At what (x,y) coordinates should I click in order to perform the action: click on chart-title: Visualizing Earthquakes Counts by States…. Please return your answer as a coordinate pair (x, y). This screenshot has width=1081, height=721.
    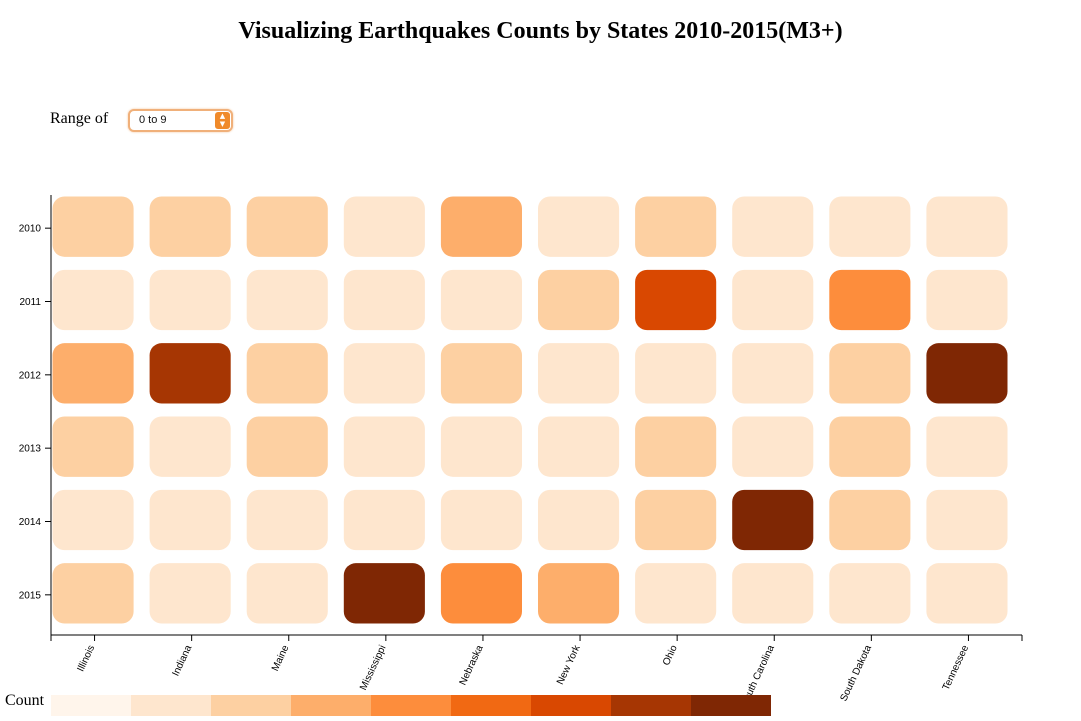
    Looking at the image, I should click on (540, 31).